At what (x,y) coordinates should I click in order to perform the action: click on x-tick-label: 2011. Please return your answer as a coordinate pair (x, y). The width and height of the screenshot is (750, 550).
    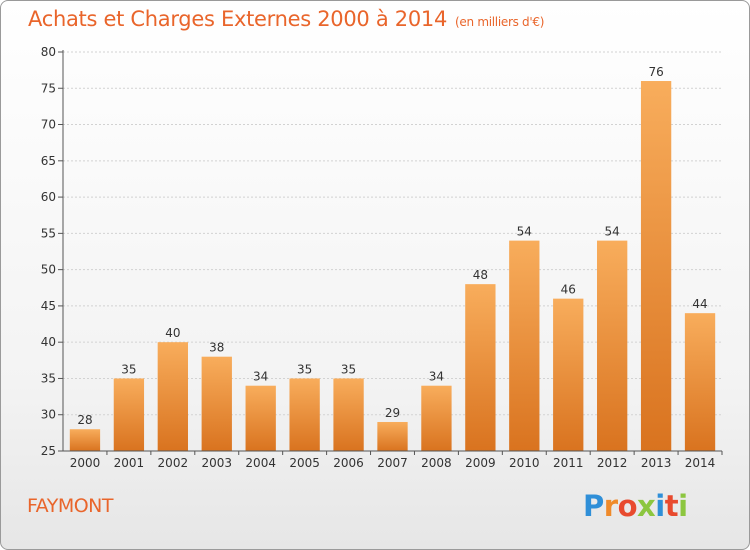
    Looking at the image, I should click on (568, 463).